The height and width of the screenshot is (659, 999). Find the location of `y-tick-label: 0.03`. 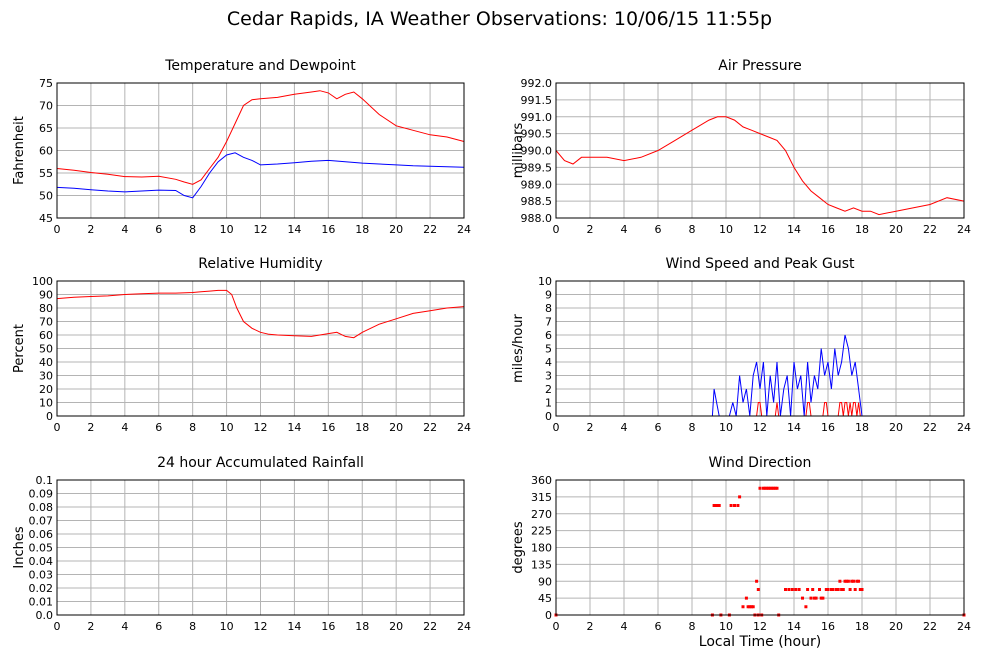

y-tick-label: 0.03 is located at coordinates (41, 575).